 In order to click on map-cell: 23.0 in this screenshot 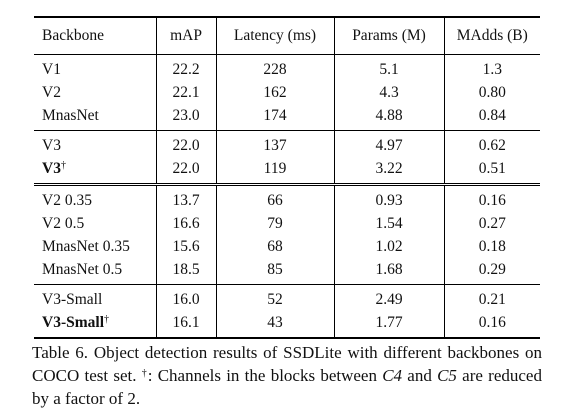, I will do `click(185, 117)`.